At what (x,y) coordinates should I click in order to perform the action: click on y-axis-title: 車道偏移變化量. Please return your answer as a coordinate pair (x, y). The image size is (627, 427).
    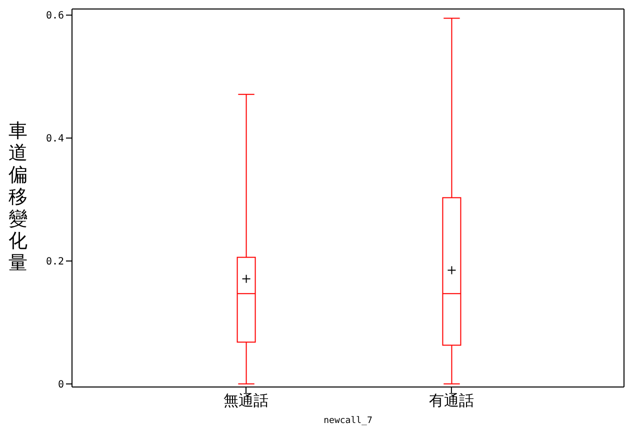
    Looking at the image, I should click on (18, 197).